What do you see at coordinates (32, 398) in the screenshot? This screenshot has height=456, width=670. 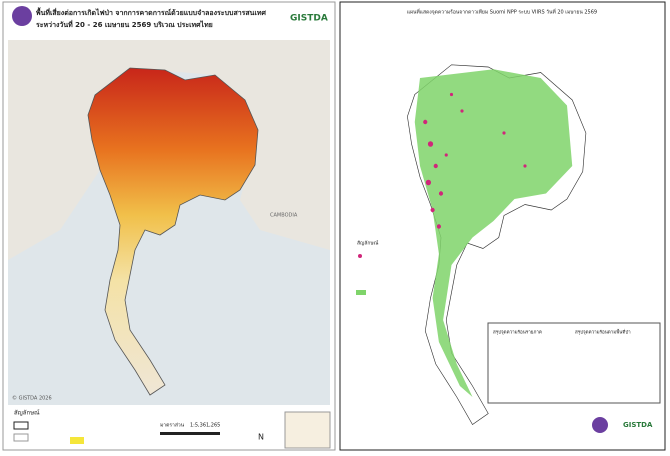 I see `copyright: © GISTDA 2026` at bounding box center [32, 398].